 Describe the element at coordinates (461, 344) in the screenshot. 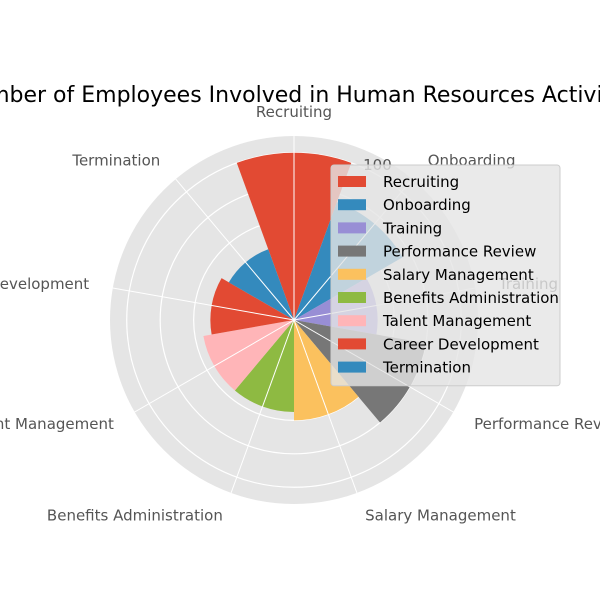

I see `legend-label-career-development: Career Development` at that location.